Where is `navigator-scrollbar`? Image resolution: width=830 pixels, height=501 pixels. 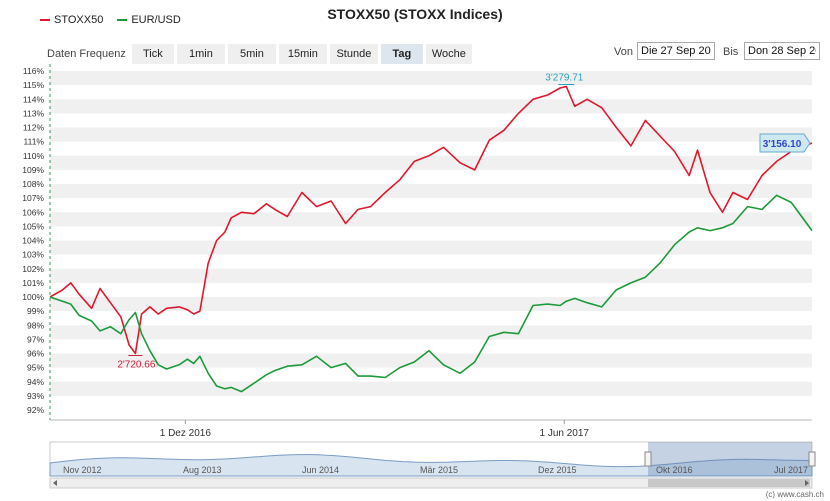
navigator-scrollbar is located at coordinates (431, 483).